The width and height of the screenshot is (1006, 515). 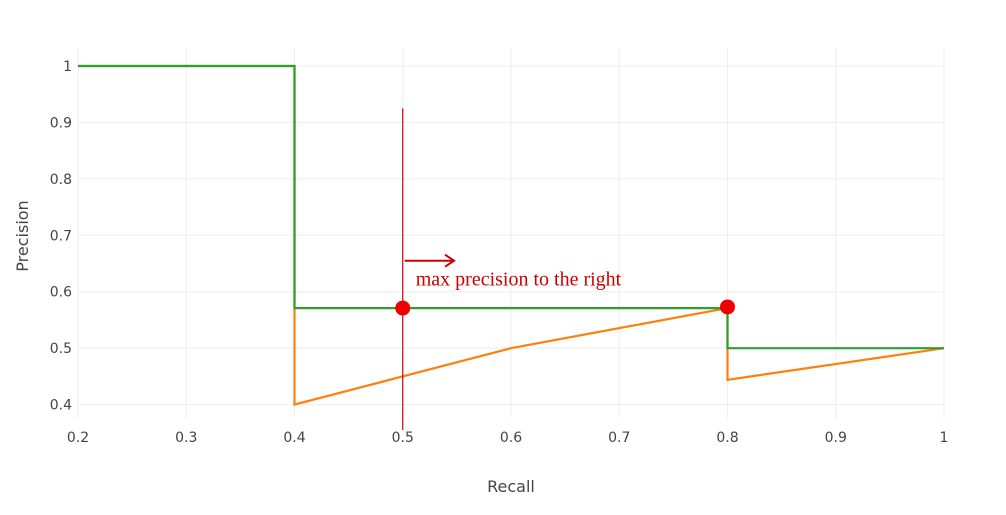 I want to click on x-tick-label: 0.9, so click(x=836, y=438).